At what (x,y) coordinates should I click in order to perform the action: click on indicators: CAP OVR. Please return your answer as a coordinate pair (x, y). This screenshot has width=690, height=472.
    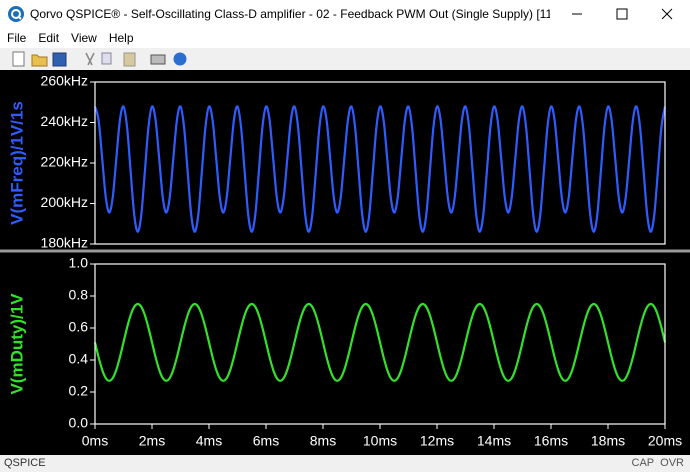
    Looking at the image, I should click on (655, 463).